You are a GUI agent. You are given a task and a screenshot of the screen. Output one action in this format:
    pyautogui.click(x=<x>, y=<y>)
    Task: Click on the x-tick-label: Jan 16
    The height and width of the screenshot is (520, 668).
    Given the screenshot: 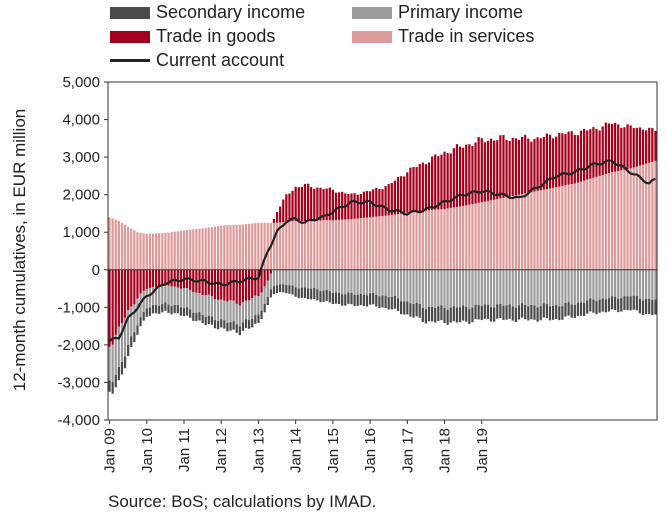 What is the action you would take?
    pyautogui.click(x=370, y=450)
    